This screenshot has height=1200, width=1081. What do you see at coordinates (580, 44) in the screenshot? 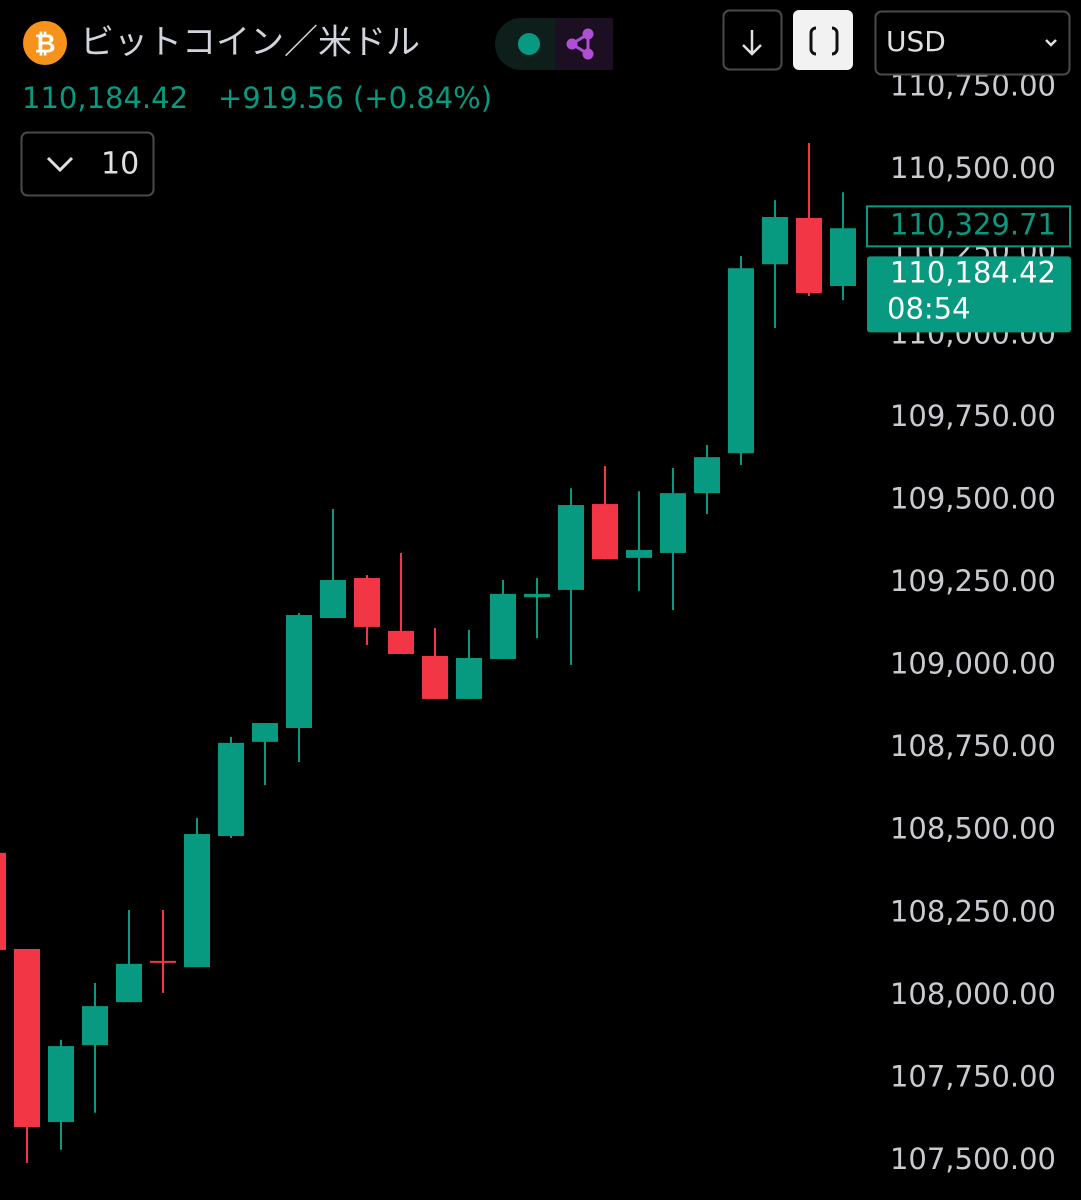
I see `share-icon` at bounding box center [580, 44].